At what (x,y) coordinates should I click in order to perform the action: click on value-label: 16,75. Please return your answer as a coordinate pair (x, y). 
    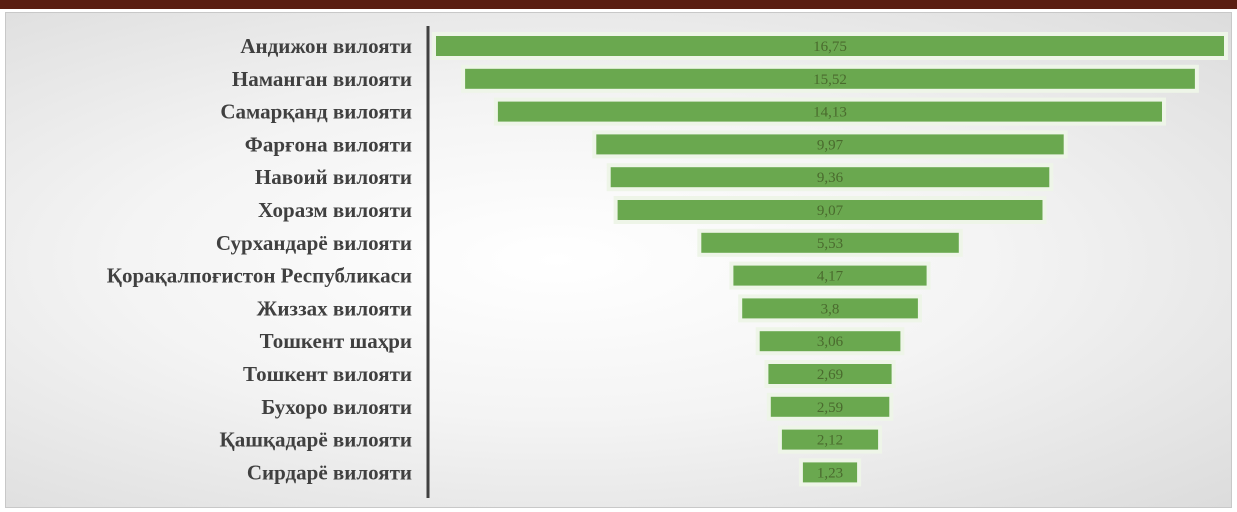
    Looking at the image, I should click on (830, 47).